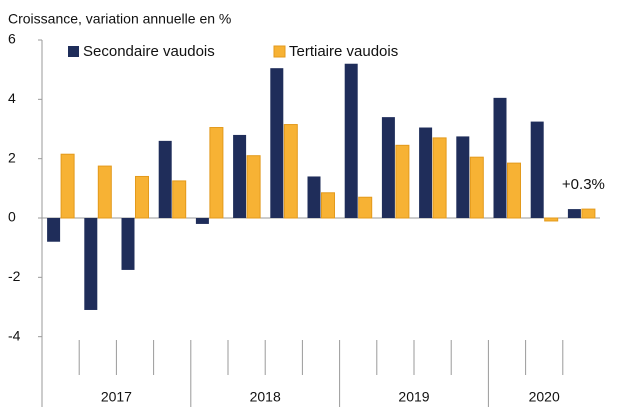  Describe the element at coordinates (12, 157) in the screenshot. I see `y-tick-label: 2` at that location.